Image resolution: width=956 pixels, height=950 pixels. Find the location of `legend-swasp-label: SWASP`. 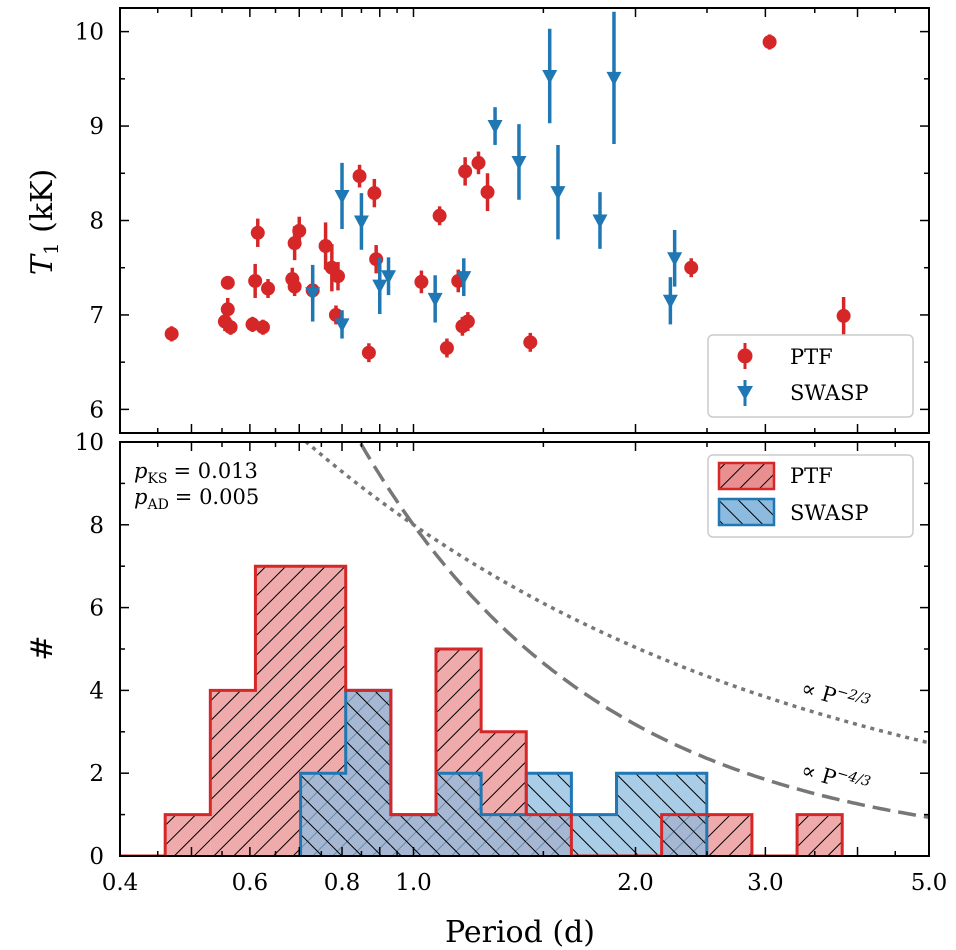

legend-swasp-label: SWASP is located at coordinates (829, 393).